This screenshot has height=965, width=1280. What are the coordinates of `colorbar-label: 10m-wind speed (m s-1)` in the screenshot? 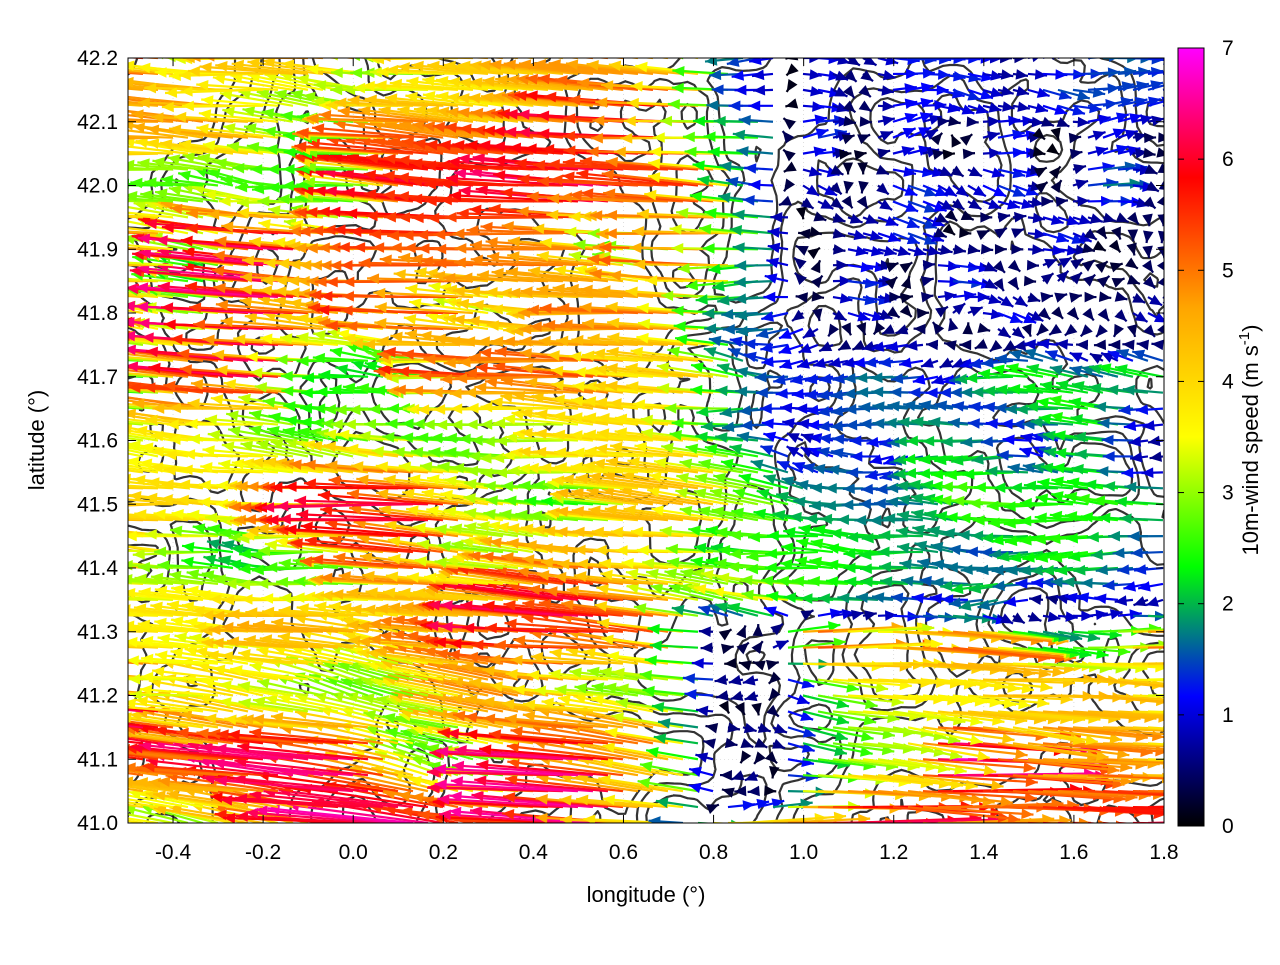 It's located at (1249, 440).